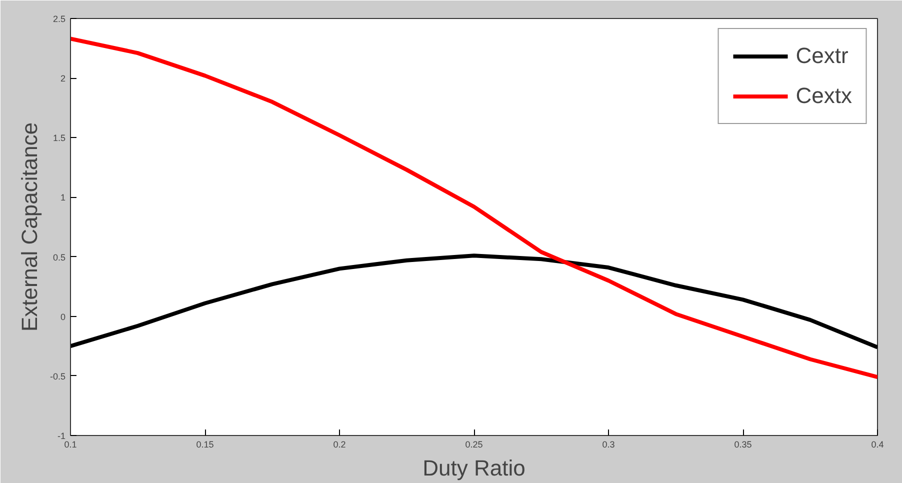  Describe the element at coordinates (474, 445) in the screenshot. I see `x-tick-label: 0.25` at that location.